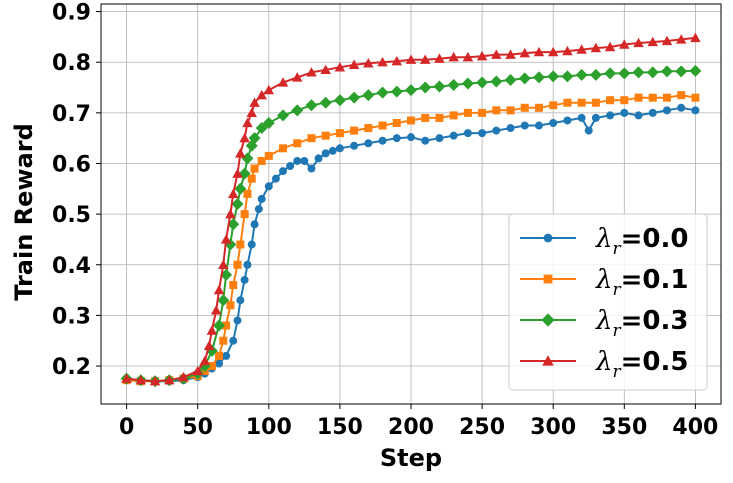 The image size is (733, 483). I want to click on legend-entry: λr=0.3, so click(604, 323).